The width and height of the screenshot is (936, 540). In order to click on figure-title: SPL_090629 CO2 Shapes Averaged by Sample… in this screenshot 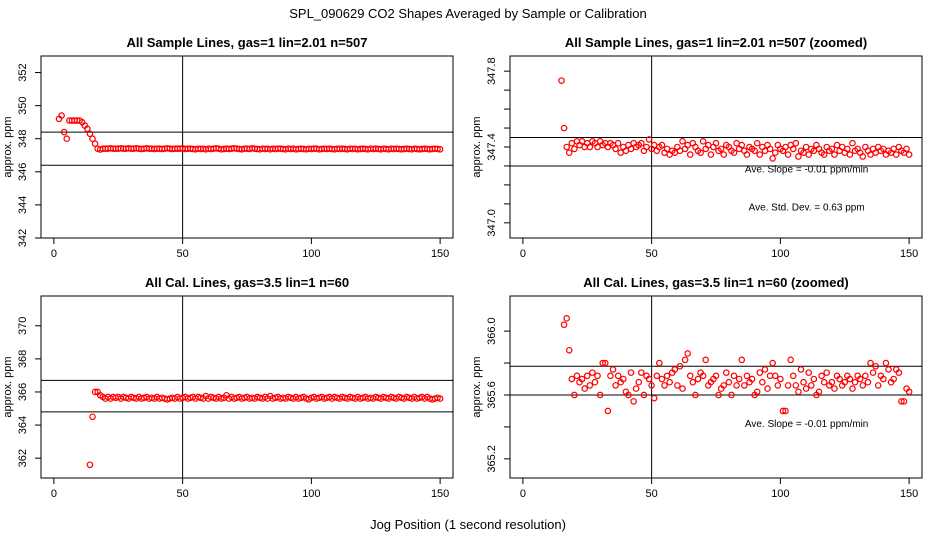, I will do `click(468, 13)`.